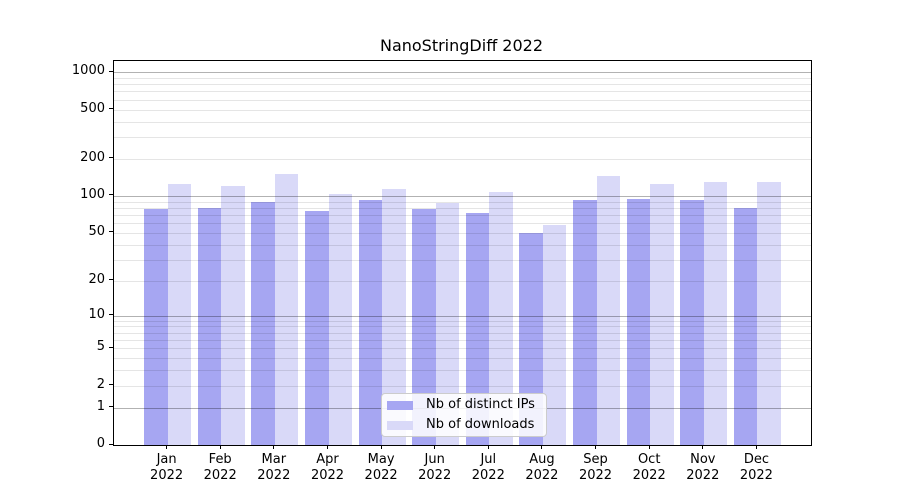 The height and width of the screenshot is (500, 900). I want to click on legend: Nb of distinct IPs Nb of downloads, so click(464, 415).